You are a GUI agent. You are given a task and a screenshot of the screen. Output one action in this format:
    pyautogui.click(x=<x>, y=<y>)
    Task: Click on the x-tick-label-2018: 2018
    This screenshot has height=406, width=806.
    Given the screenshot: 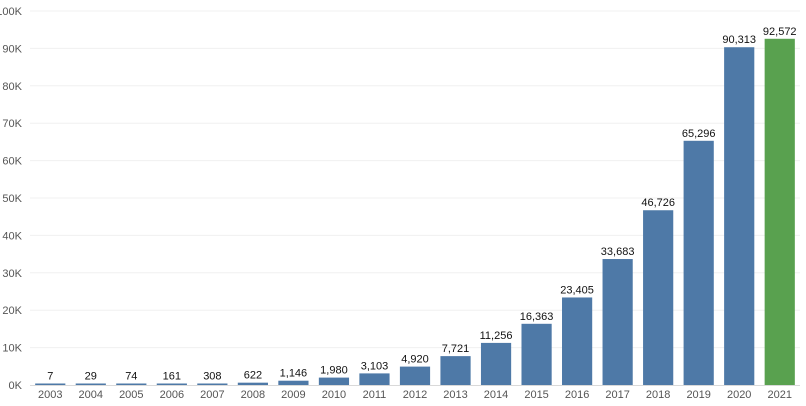 What is the action you would take?
    pyautogui.click(x=658, y=395)
    